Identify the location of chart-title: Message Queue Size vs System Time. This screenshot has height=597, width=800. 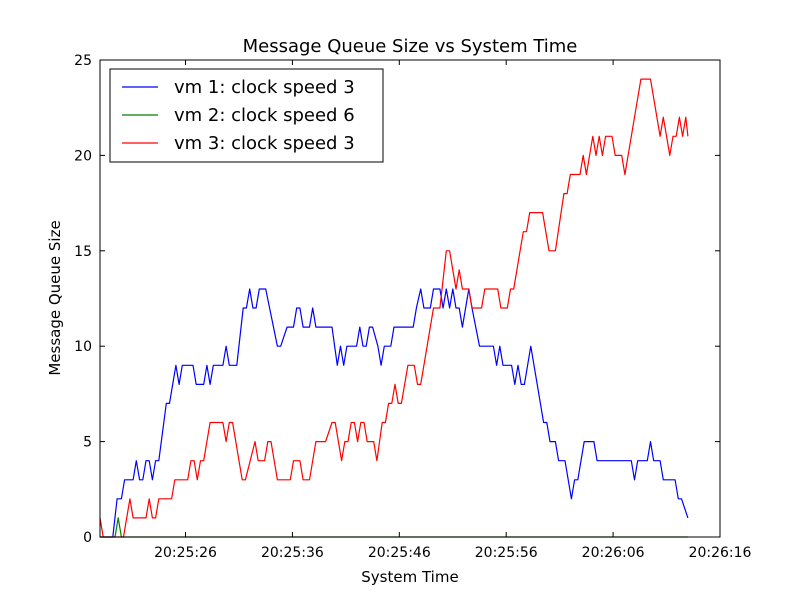
(410, 46).